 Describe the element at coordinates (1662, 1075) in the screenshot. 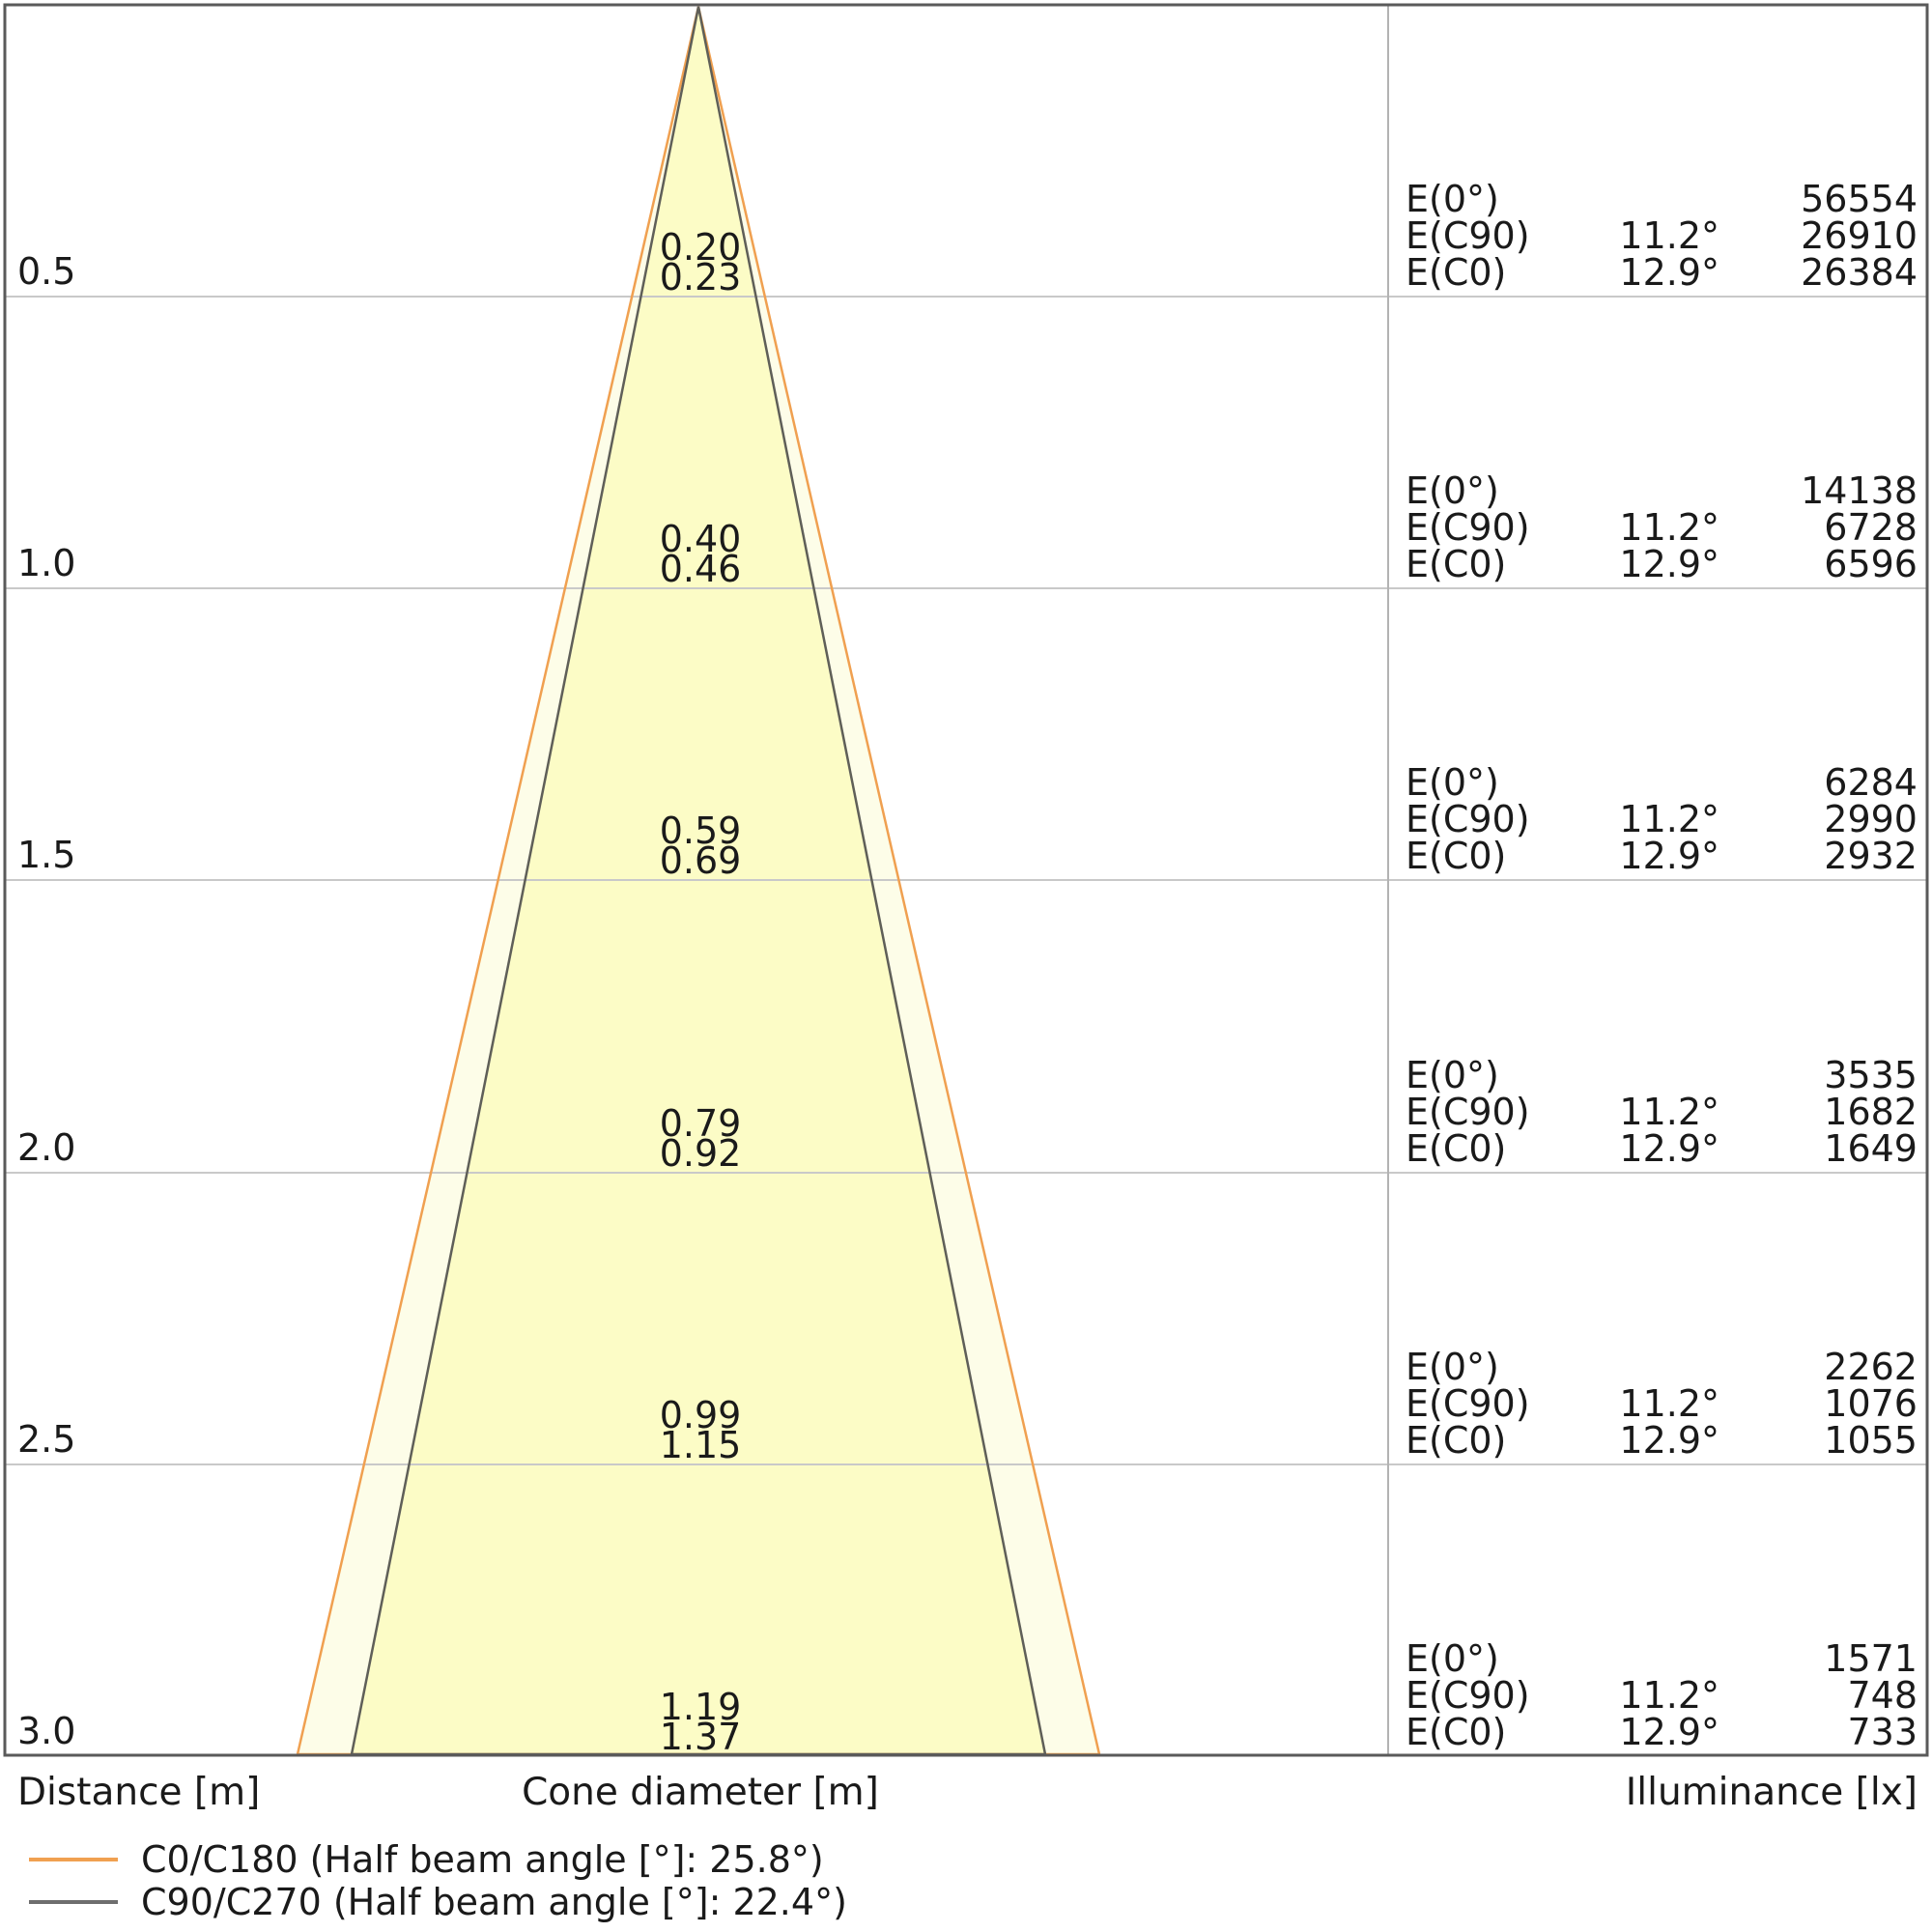

I see `illuminance-line-e0: E(0°) 3535` at that location.